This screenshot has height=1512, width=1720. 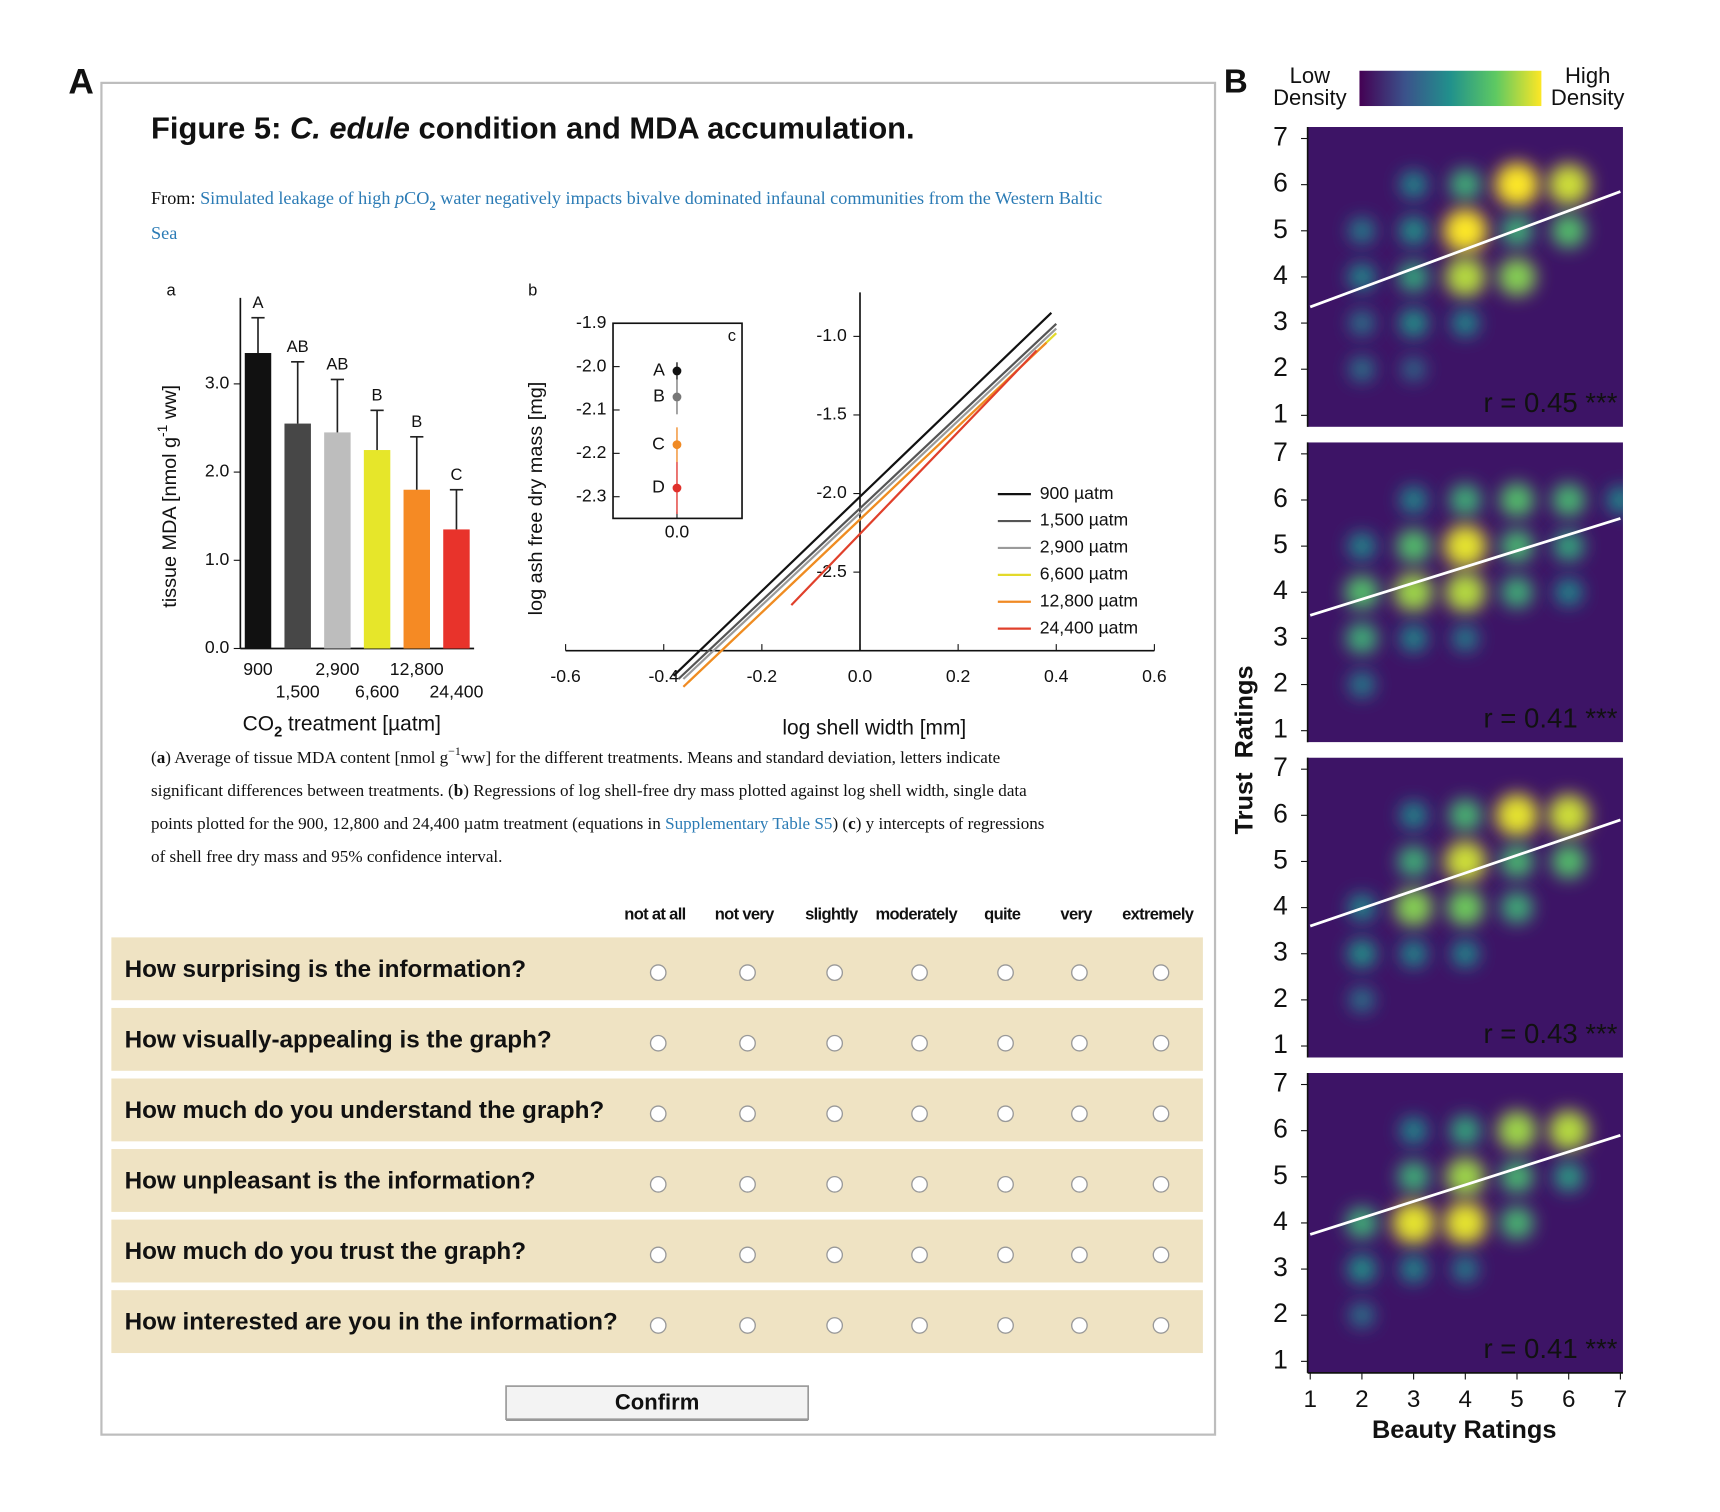 What do you see at coordinates (161, 757) in the screenshot?
I see `text-run: a` at bounding box center [161, 757].